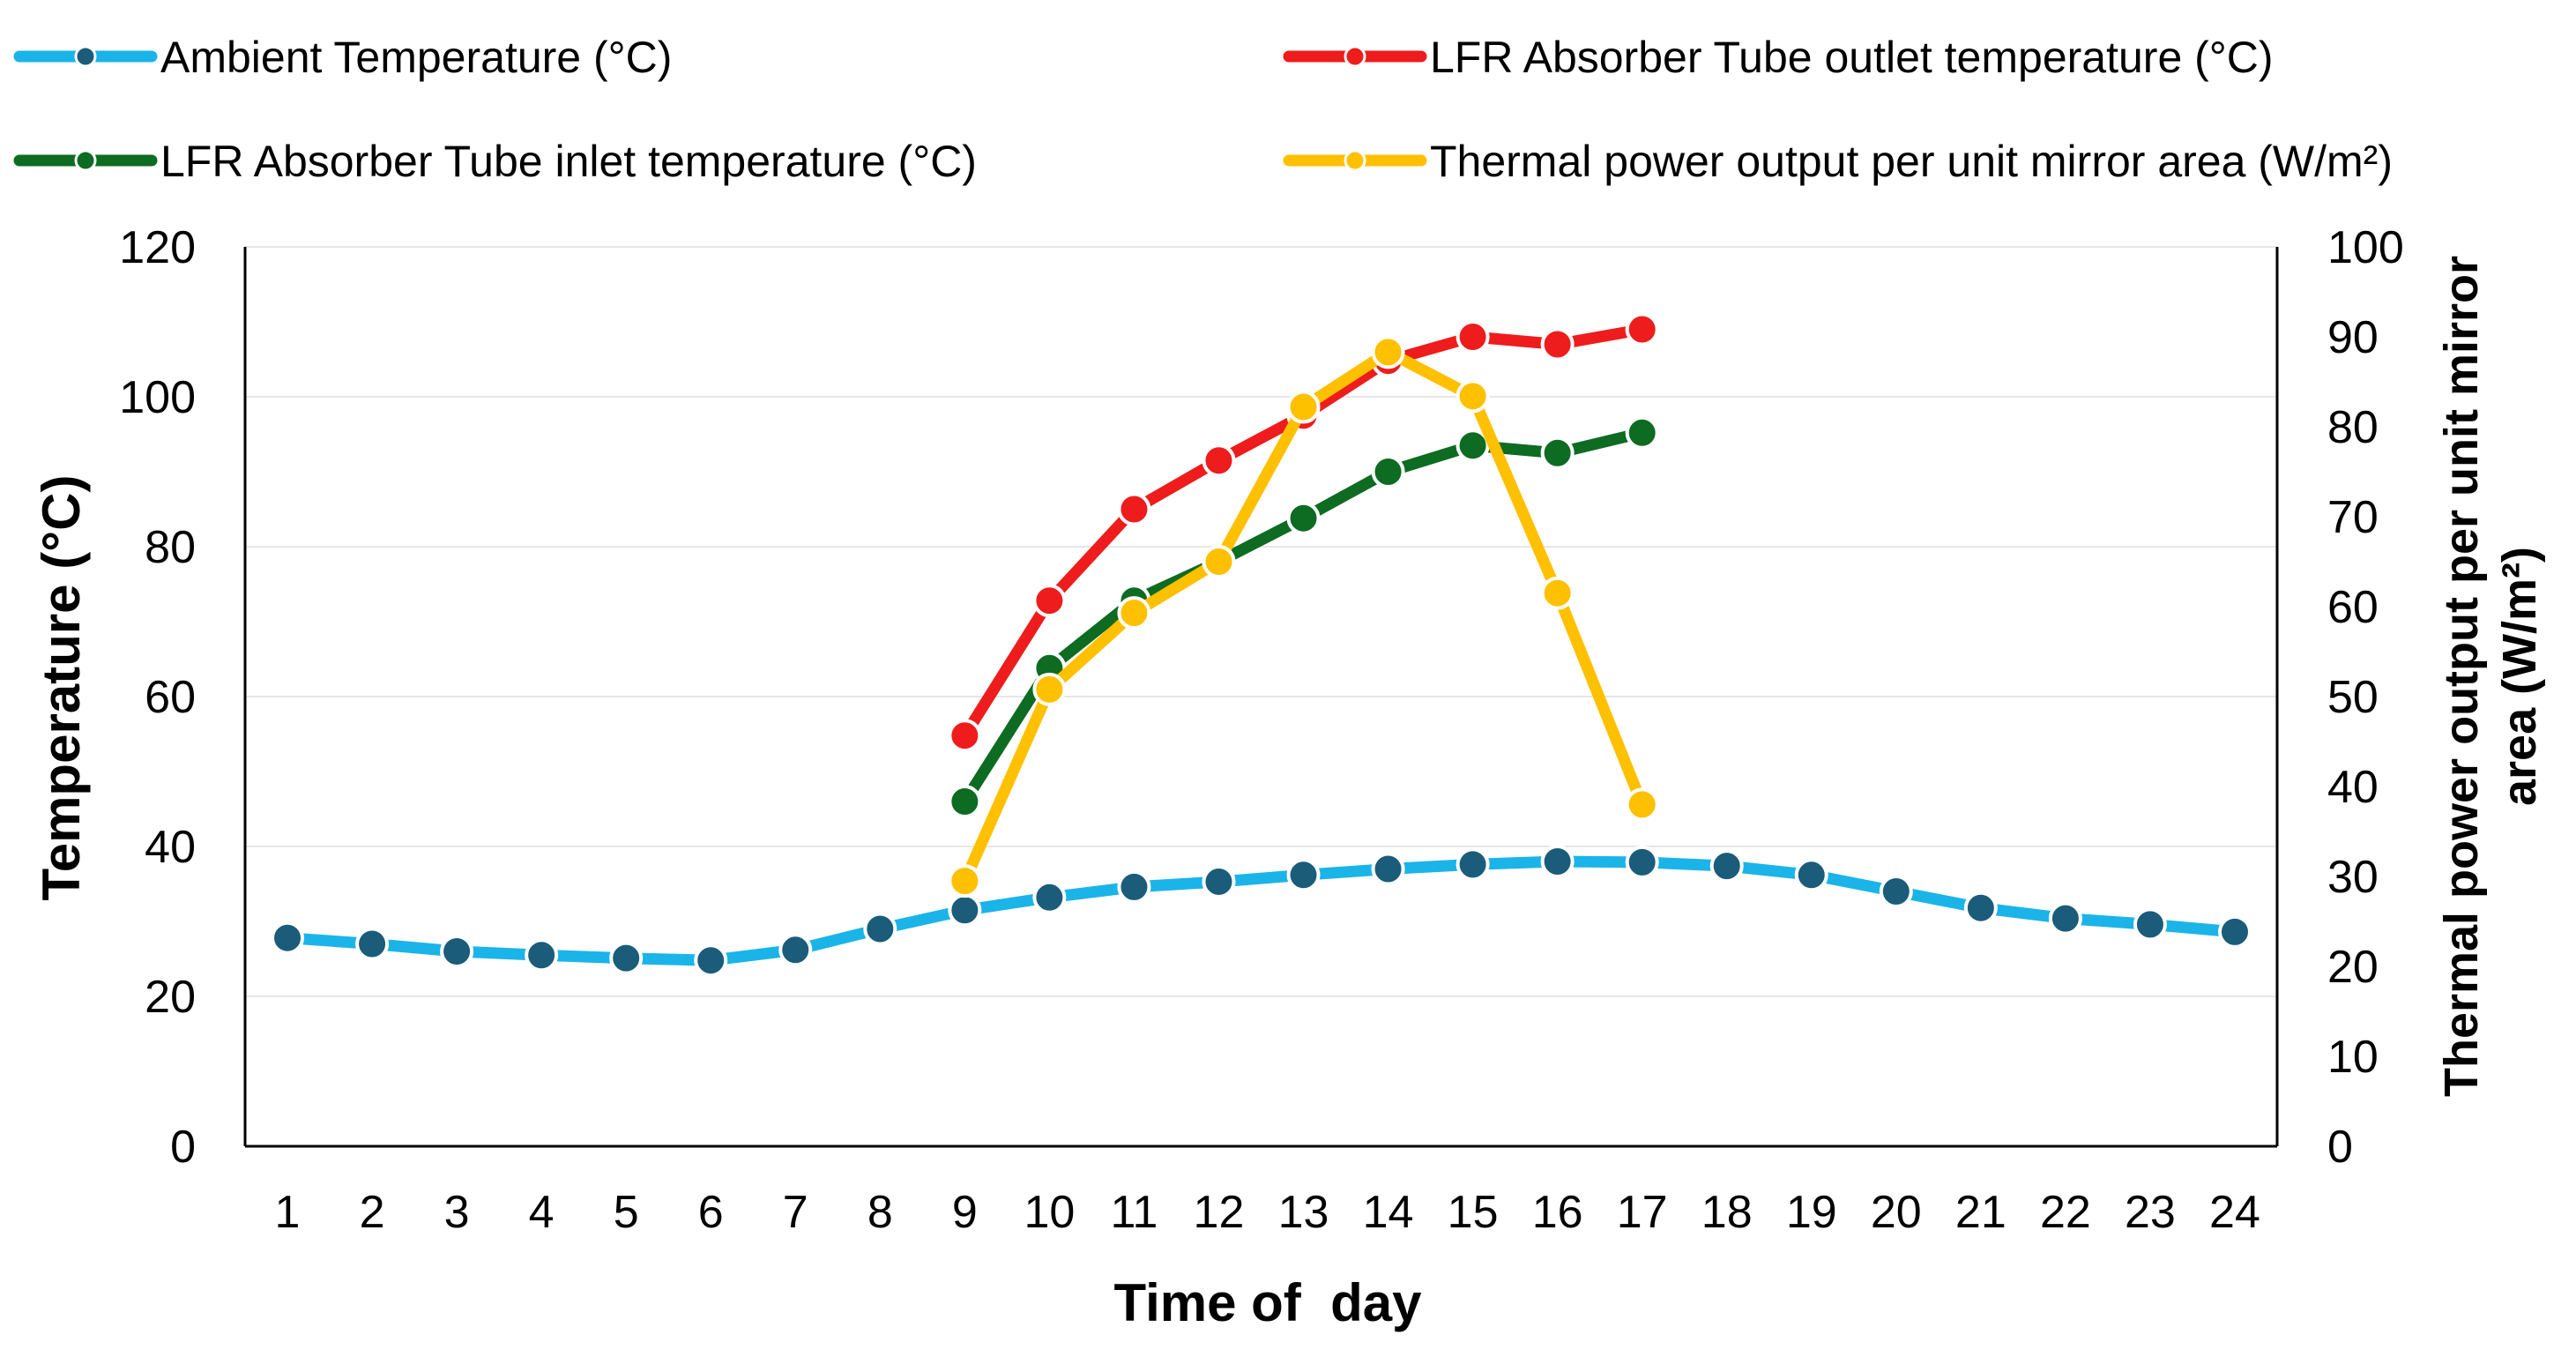  I want to click on y2-axis-title-line1: Thermal power output per unit mirror, so click(2461, 676).